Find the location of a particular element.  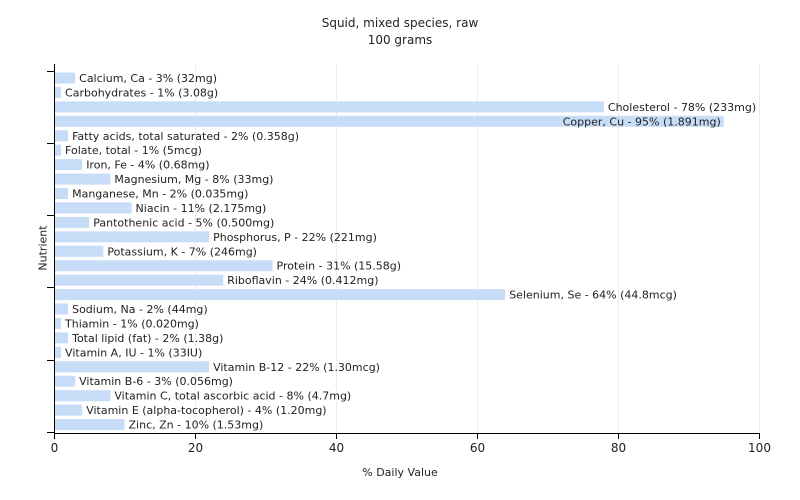

bar-label: Magnesium, Mg - 8% (33mg) is located at coordinates (193, 179).